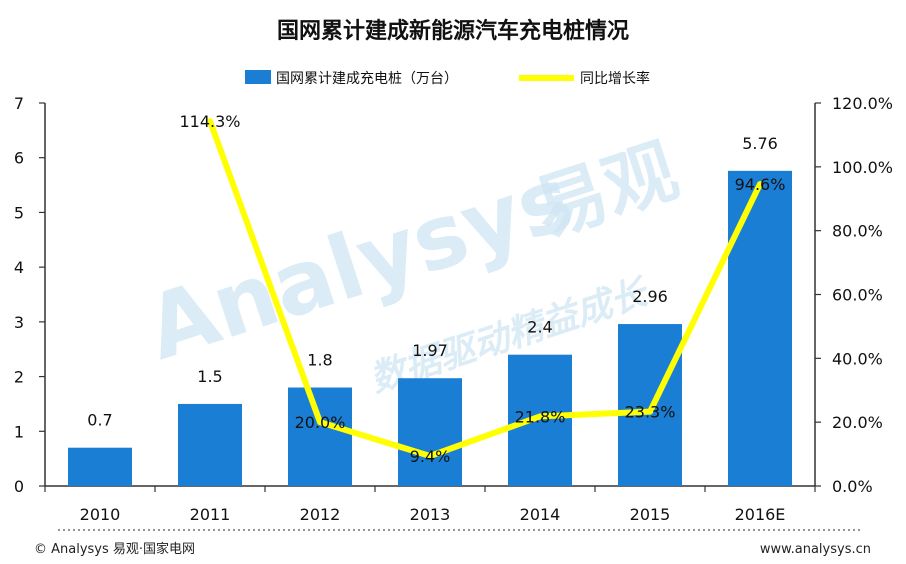 This screenshot has height=564, width=906. What do you see at coordinates (605, 190) in the screenshot?
I see `watermark-brand-cn: 易观` at bounding box center [605, 190].